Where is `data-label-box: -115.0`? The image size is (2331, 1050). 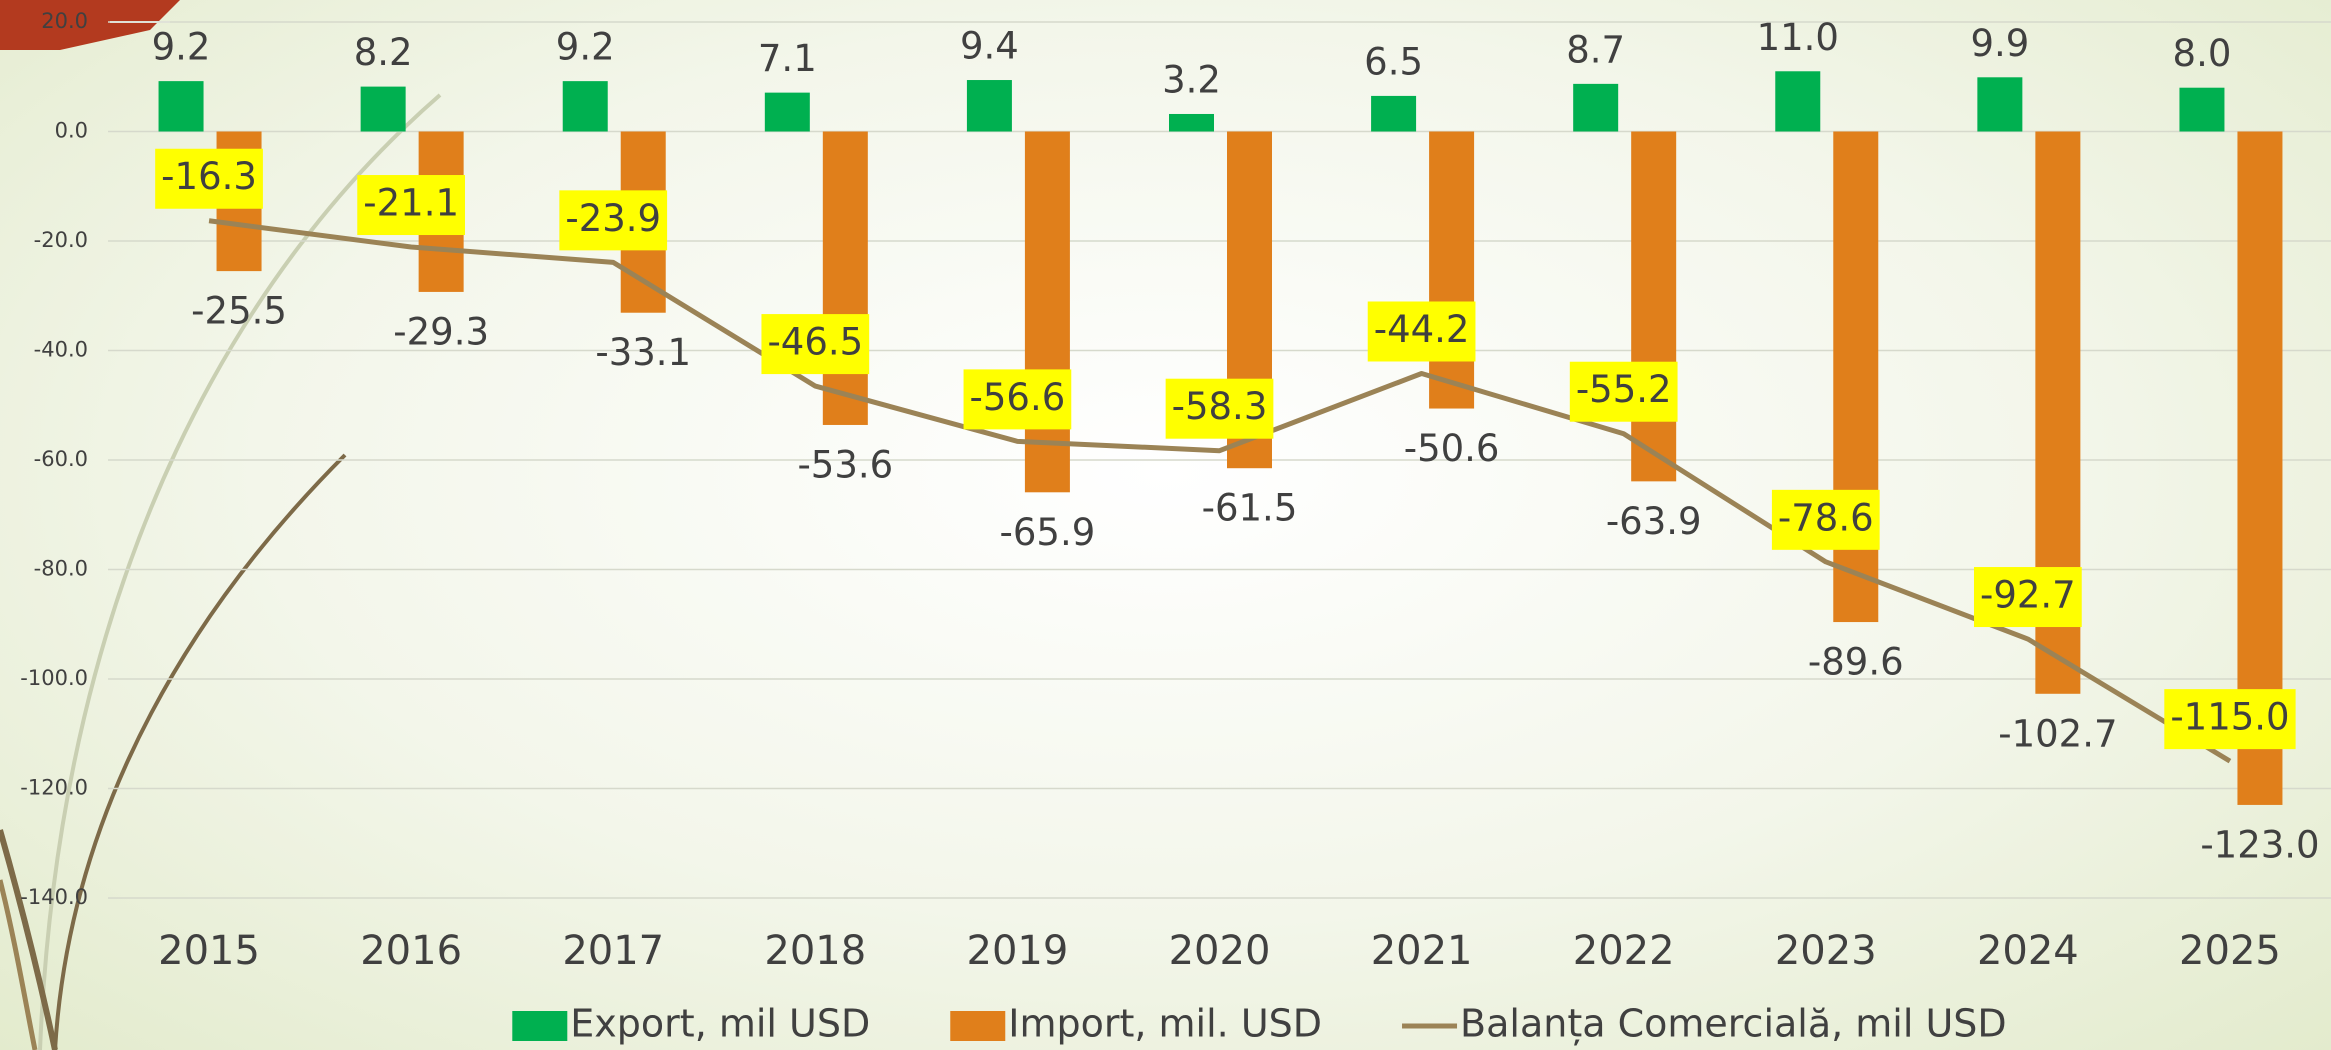 data-label-box: -115.0 is located at coordinates (2230, 719).